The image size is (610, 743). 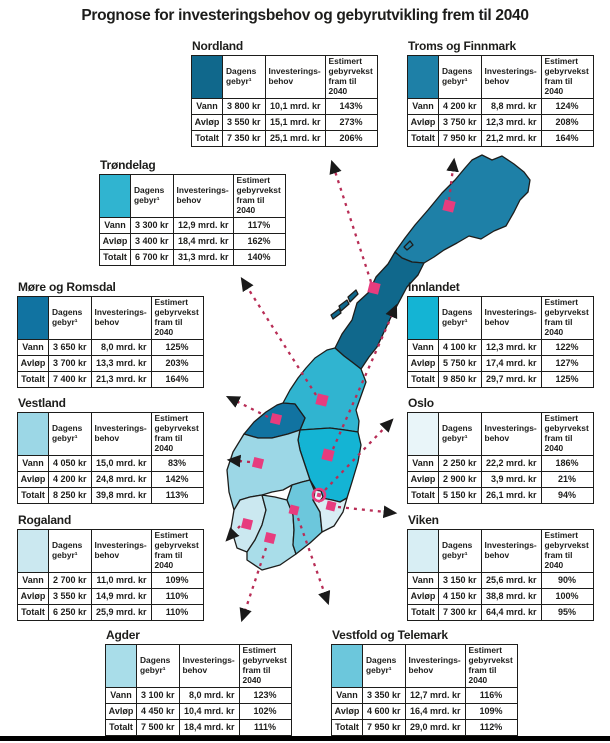 What do you see at coordinates (121, 596) in the screenshot?
I see `cell-behov: 14,9 mrd. kr` at bounding box center [121, 596].